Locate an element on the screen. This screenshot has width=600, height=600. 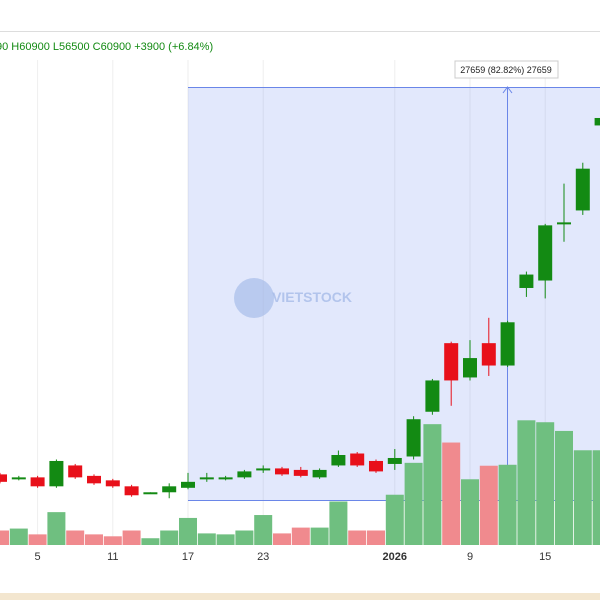
watermark-logo is located at coordinates (254, 298).